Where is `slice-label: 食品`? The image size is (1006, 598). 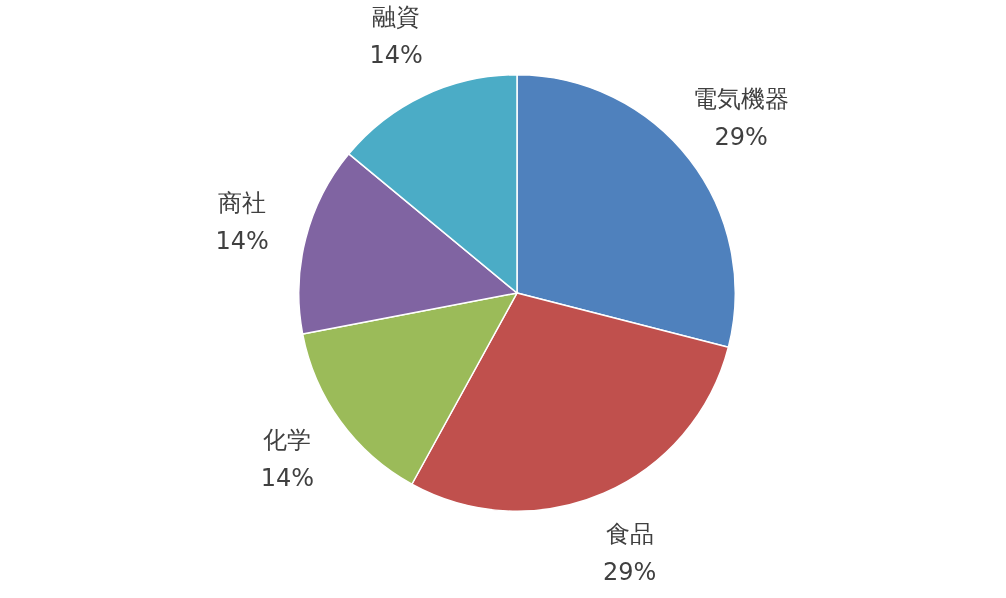 slice-label: 食品 is located at coordinates (629, 533).